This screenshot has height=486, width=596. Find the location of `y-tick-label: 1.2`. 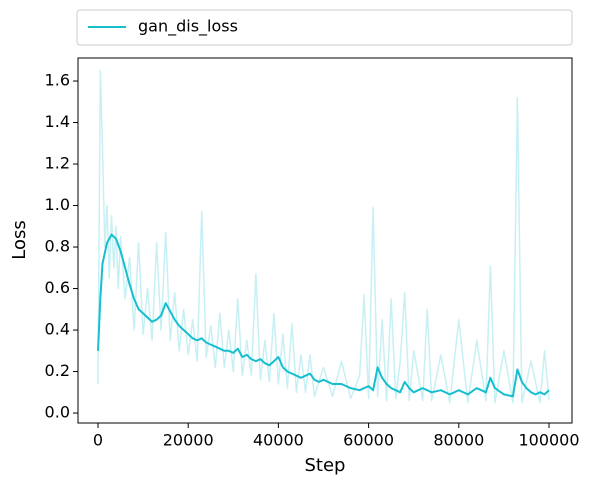

y-tick-label: 1.2 is located at coordinates (57, 163).